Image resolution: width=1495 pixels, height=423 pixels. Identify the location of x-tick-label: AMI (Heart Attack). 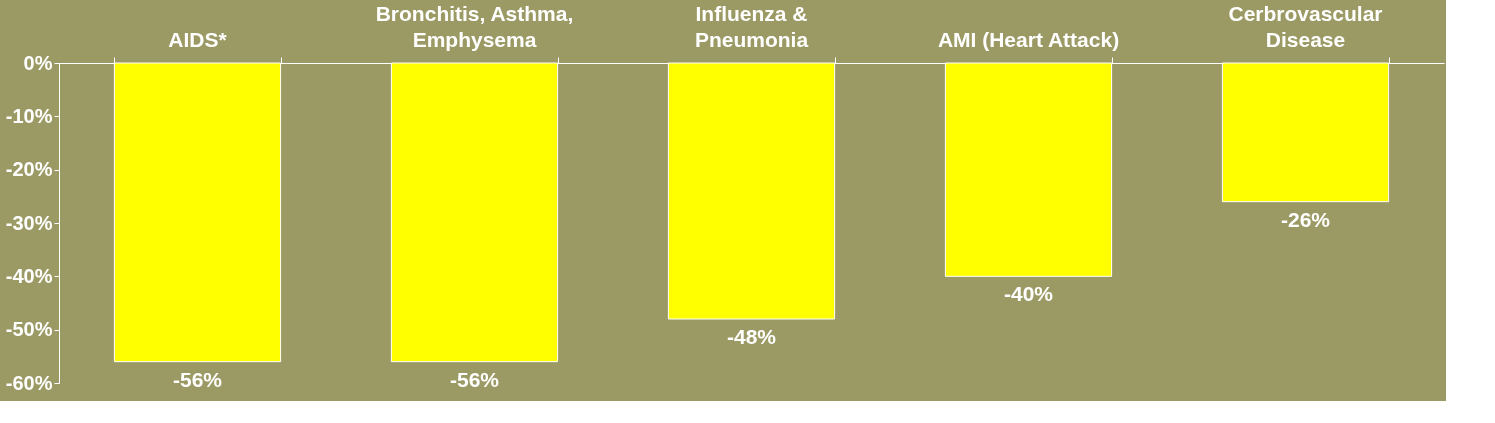
(1028, 39).